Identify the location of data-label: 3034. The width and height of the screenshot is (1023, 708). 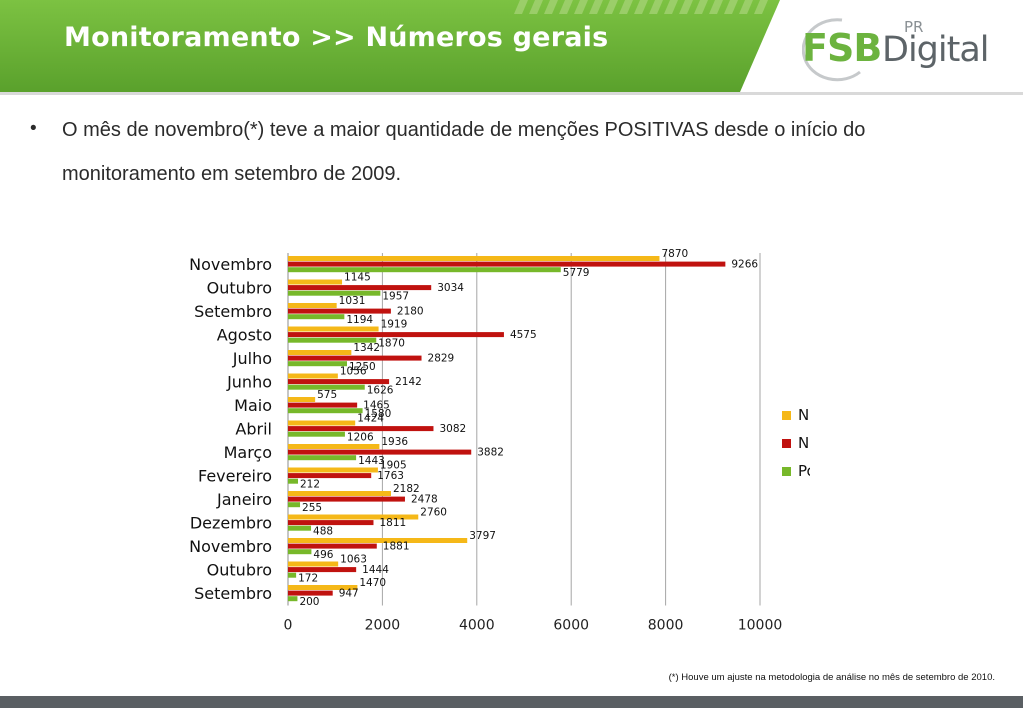
(450, 288).